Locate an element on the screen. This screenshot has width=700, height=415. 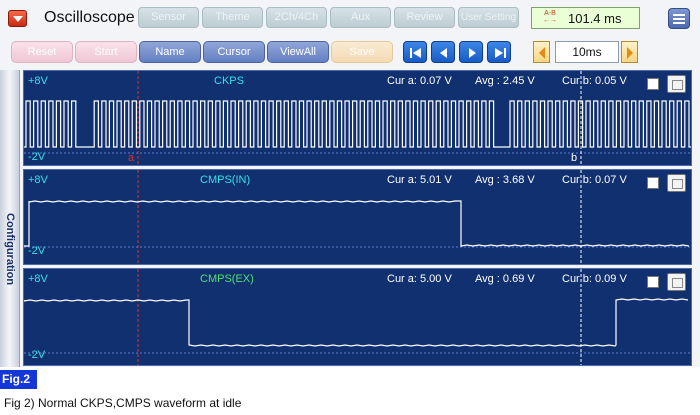
cmps-in-checkbox is located at coordinates (653, 183).